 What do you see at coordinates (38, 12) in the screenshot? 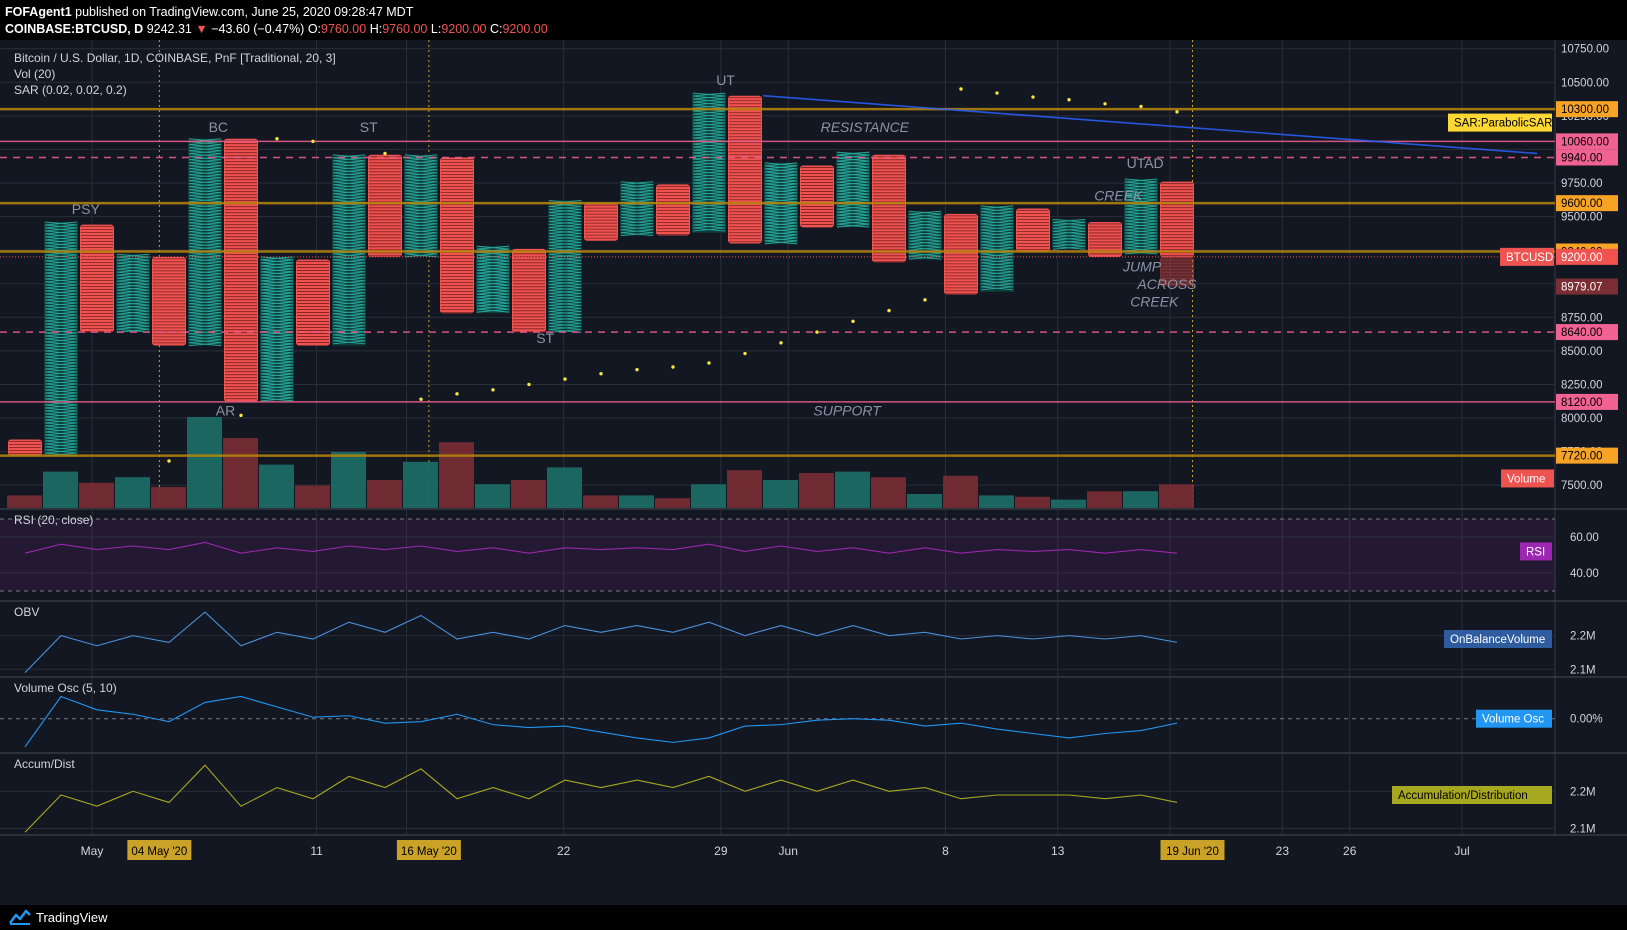
I see `author-name: FOFAgent1` at bounding box center [38, 12].